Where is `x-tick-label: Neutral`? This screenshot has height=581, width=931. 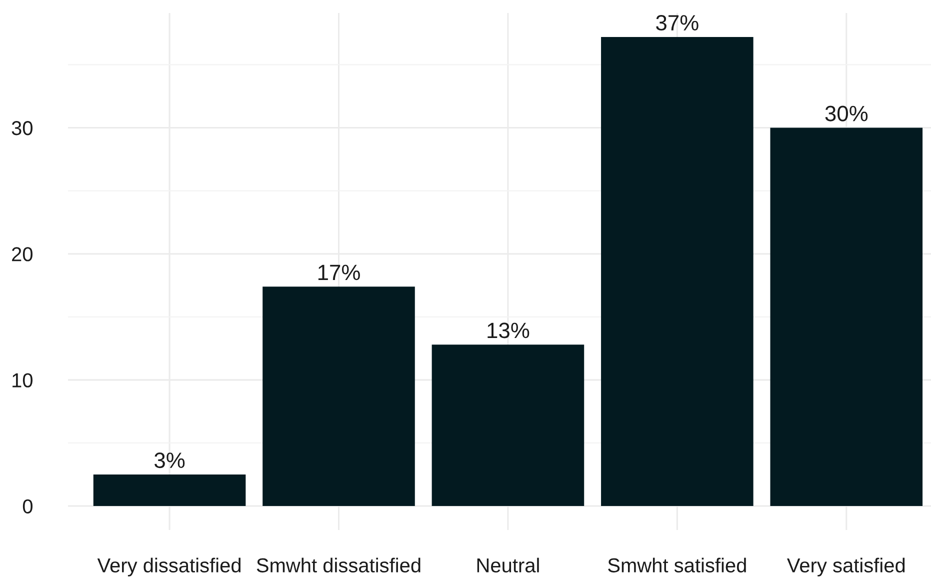
x-tick-label: Neutral is located at coordinates (508, 565).